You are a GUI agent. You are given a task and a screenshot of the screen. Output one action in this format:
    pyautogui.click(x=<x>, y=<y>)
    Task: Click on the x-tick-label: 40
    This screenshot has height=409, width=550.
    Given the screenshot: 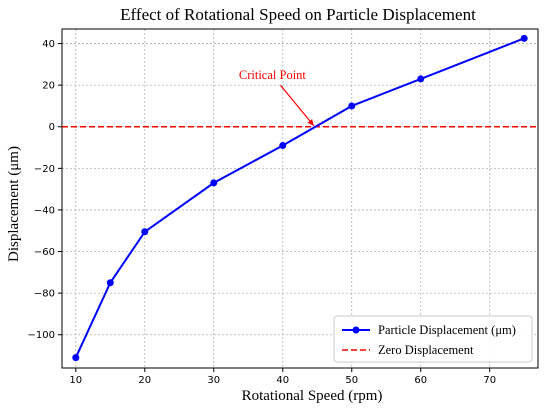 What is the action you would take?
    pyautogui.click(x=282, y=380)
    